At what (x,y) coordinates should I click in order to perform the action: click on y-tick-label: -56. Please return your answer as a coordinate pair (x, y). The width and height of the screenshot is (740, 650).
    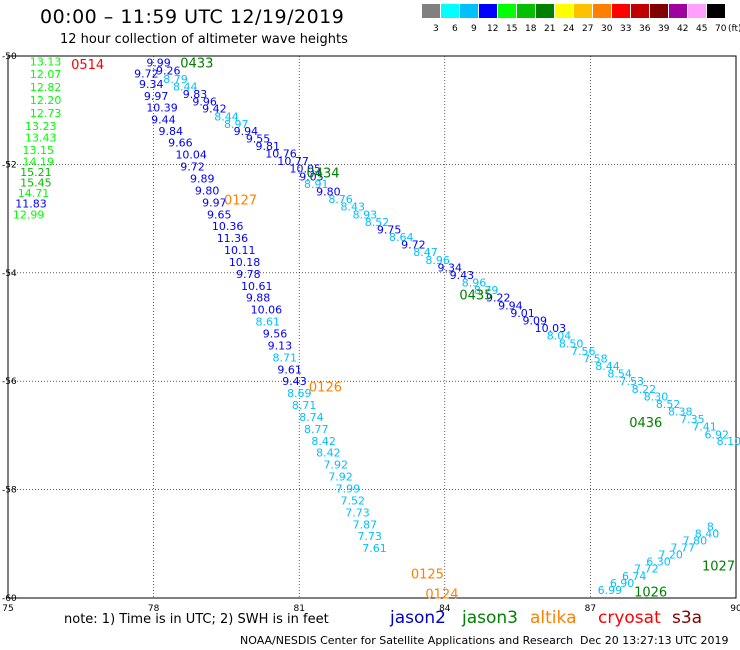
    Looking at the image, I should click on (9, 382).